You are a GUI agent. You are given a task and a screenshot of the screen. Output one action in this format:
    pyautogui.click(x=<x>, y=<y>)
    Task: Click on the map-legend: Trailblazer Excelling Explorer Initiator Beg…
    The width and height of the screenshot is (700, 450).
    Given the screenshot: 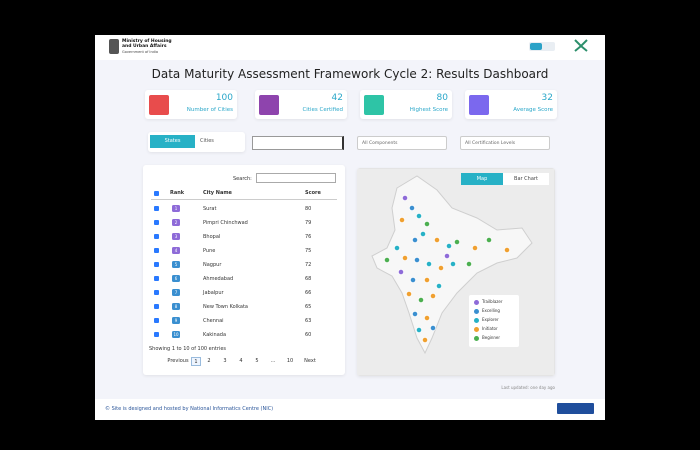 What is the action you would take?
    pyautogui.click(x=494, y=321)
    